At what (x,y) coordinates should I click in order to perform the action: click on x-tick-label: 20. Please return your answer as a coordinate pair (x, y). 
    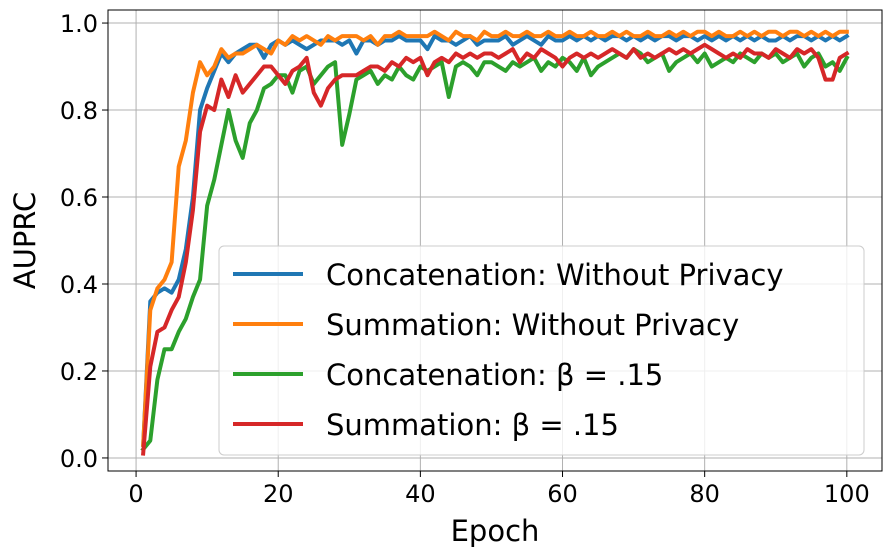
    Looking at the image, I should click on (278, 494).